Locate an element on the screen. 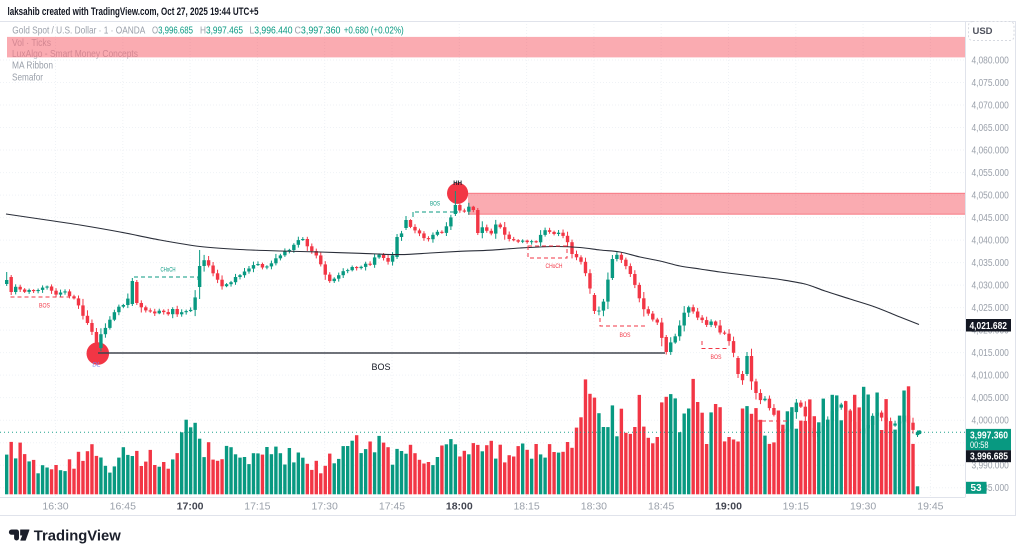 The height and width of the screenshot is (557, 1024). svg-text: MA Ribbon is located at coordinates (32, 66).